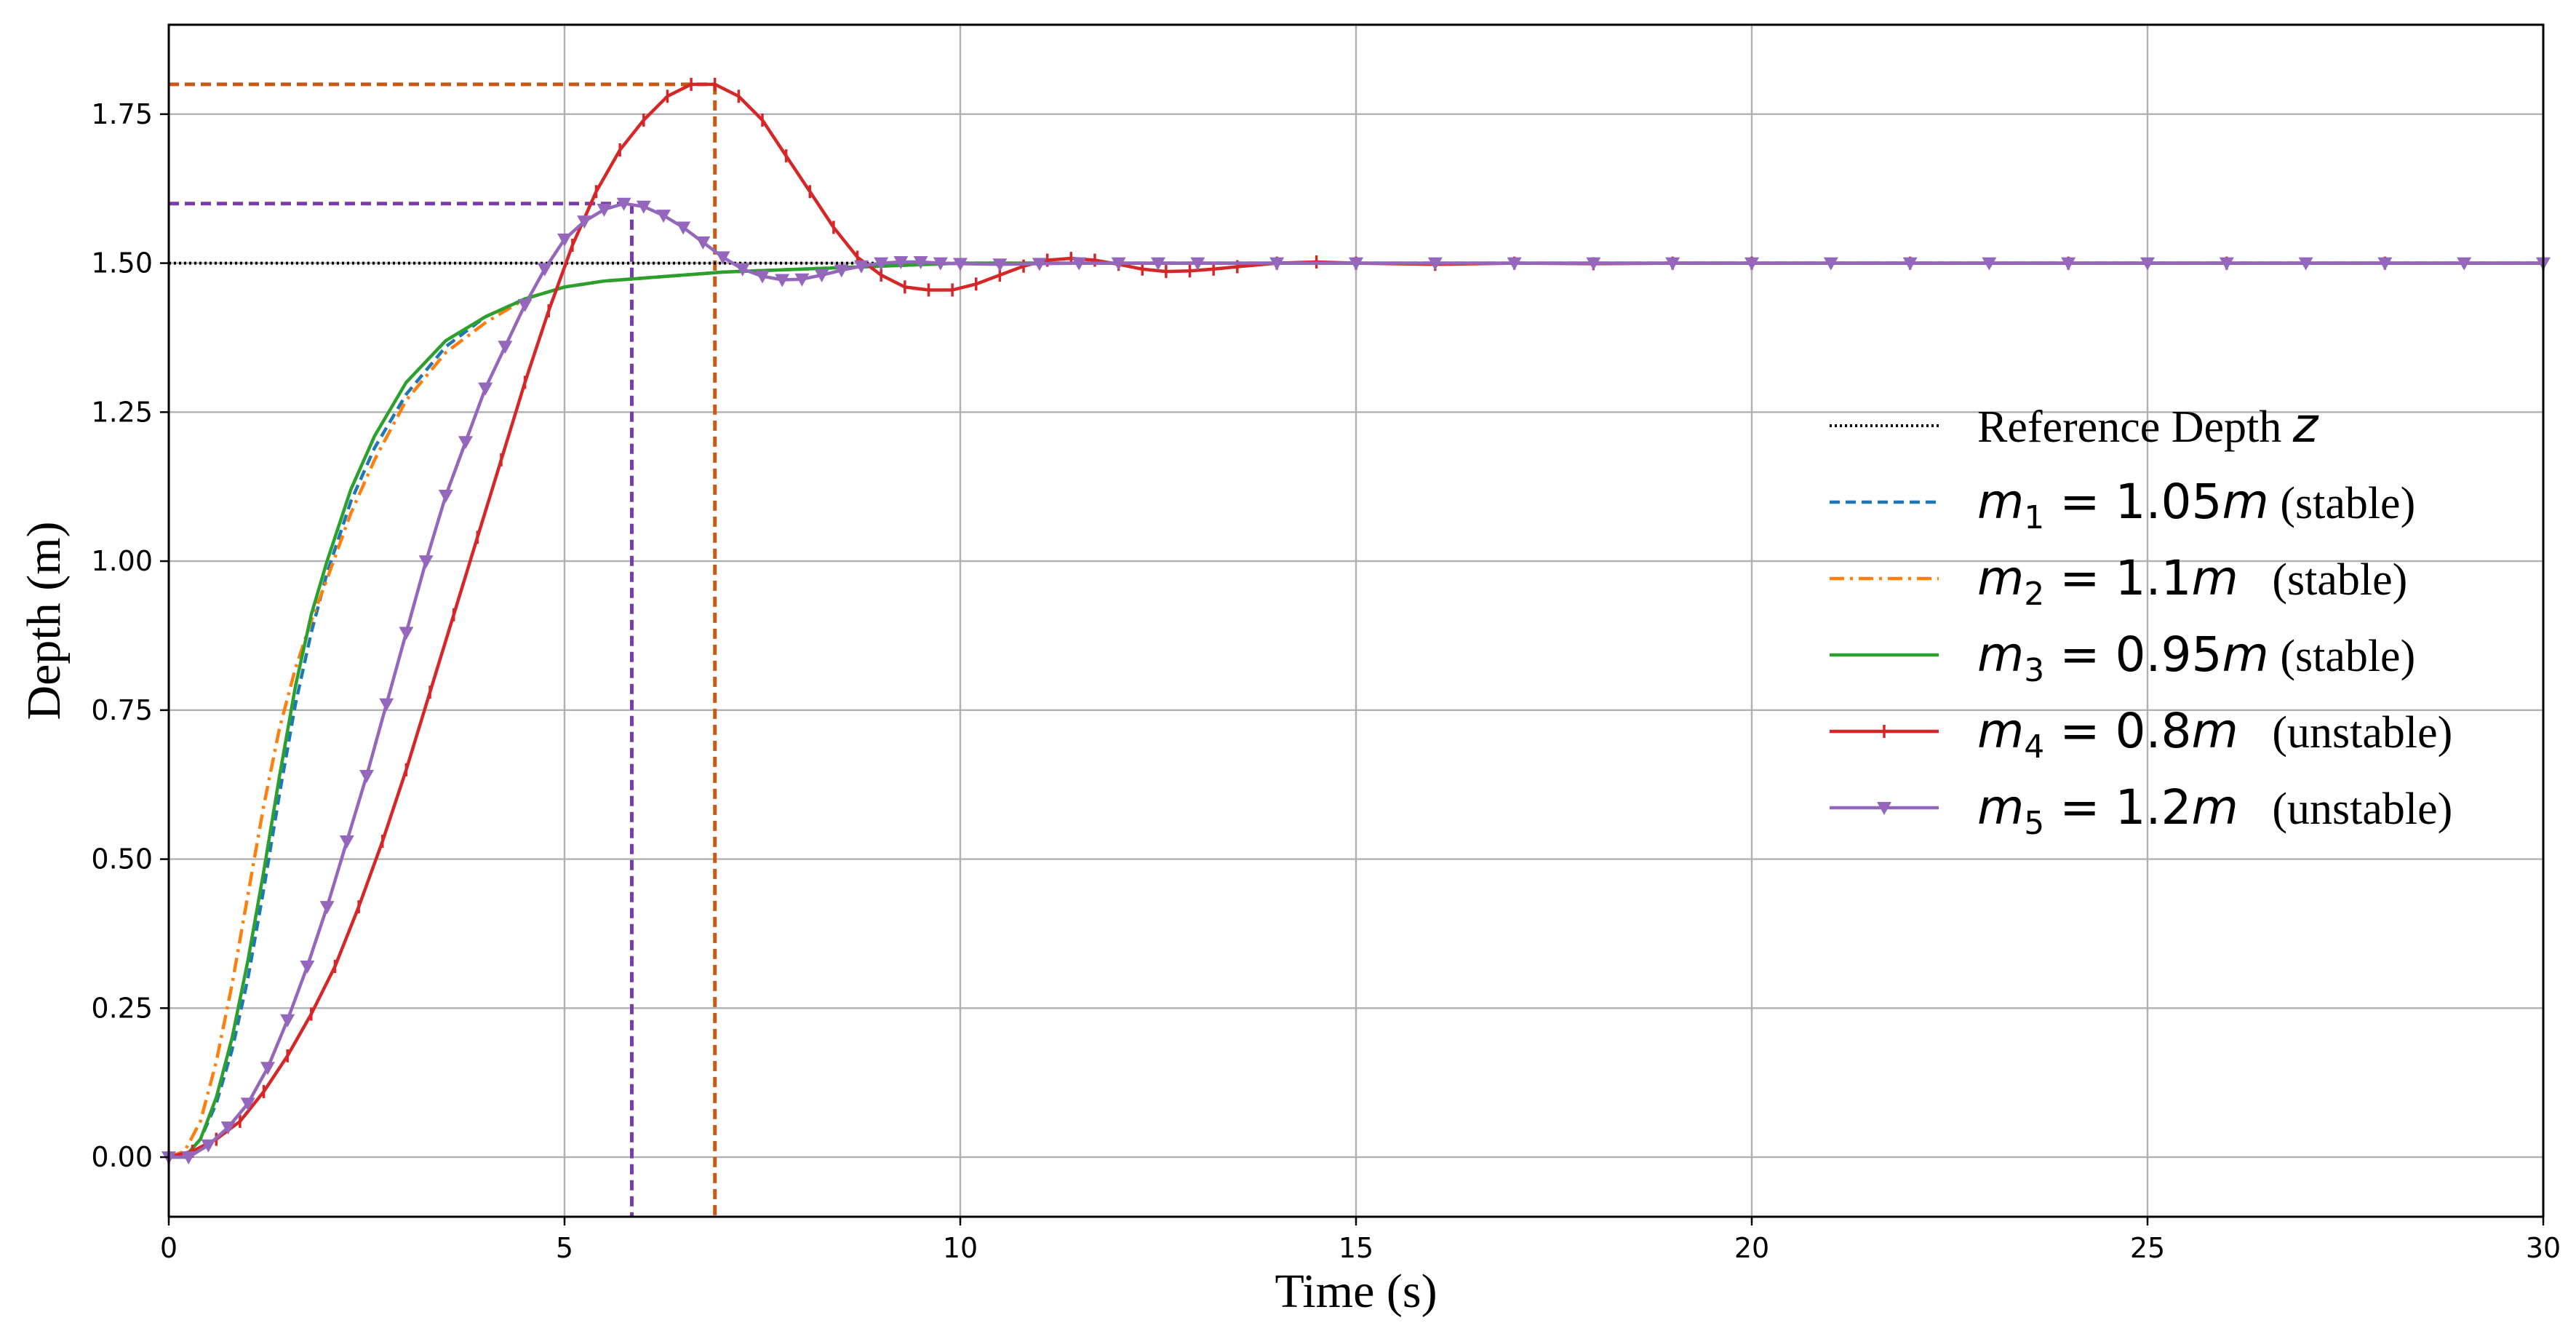 The width and height of the screenshot is (2576, 1331). What do you see at coordinates (122, 114) in the screenshot?
I see `y-tick-label: 1.75` at bounding box center [122, 114].